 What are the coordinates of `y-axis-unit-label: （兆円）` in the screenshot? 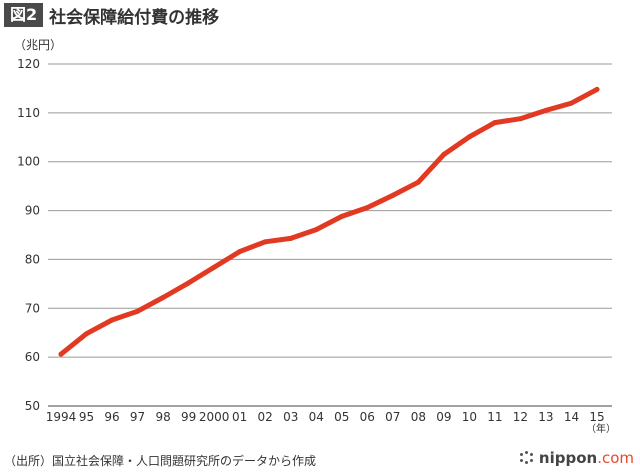 It's located at (38, 45).